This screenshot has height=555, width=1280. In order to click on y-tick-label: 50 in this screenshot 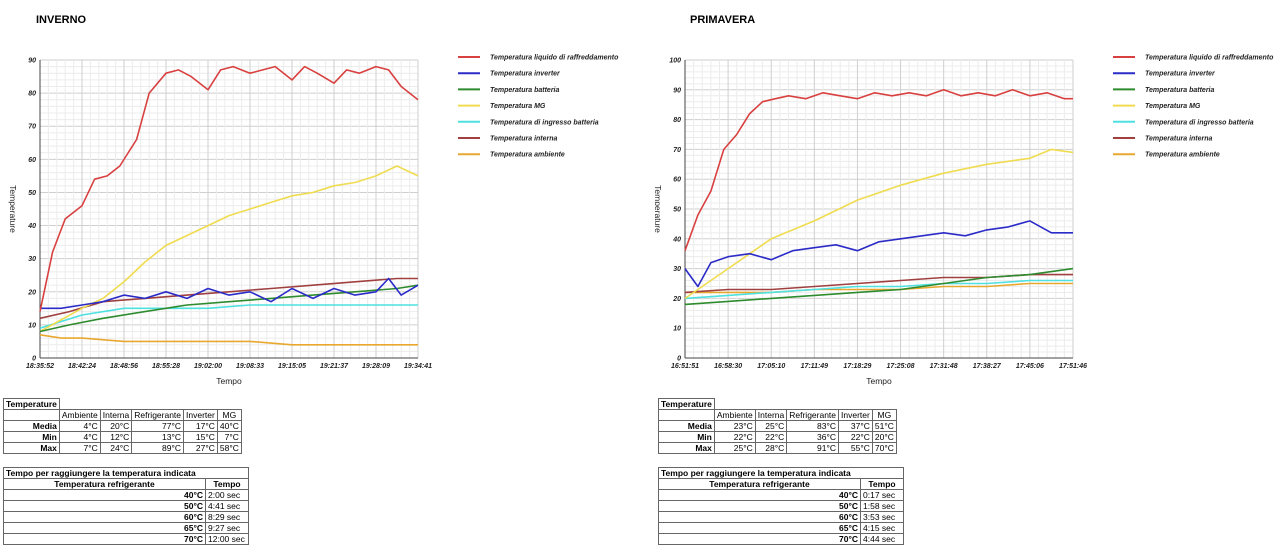, I will do `click(32, 193)`.